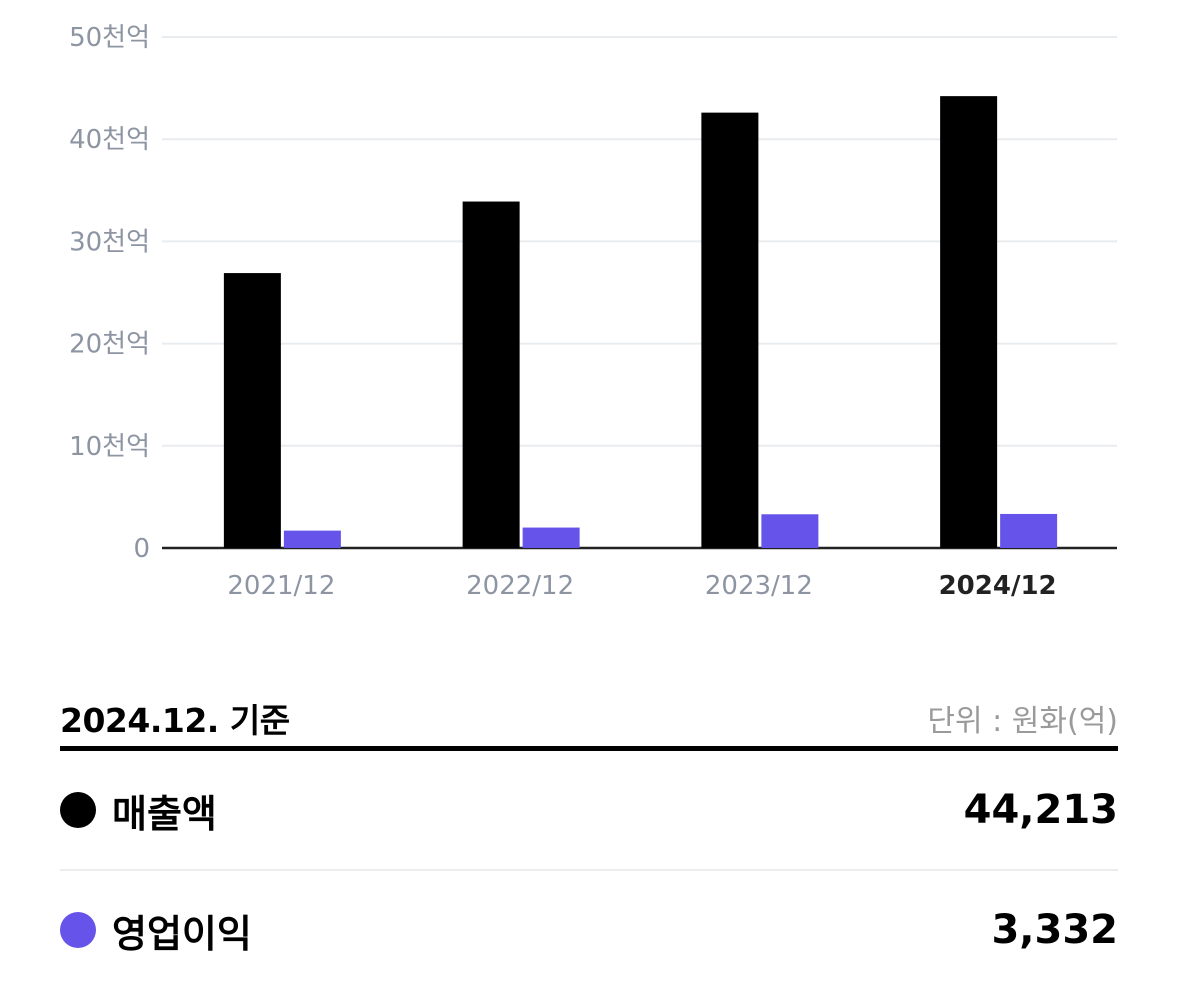 The width and height of the screenshot is (1179, 1006). I want to click on x-tick-label: 2022/12, so click(520, 586).